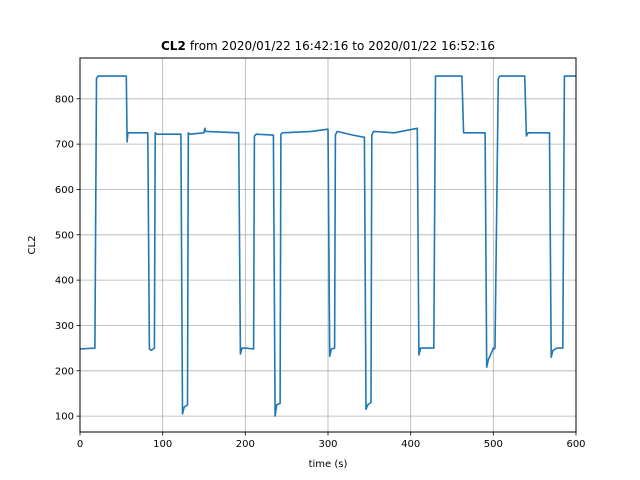  What do you see at coordinates (575, 444) in the screenshot?
I see `x-tick-label-6: 600` at bounding box center [575, 444].